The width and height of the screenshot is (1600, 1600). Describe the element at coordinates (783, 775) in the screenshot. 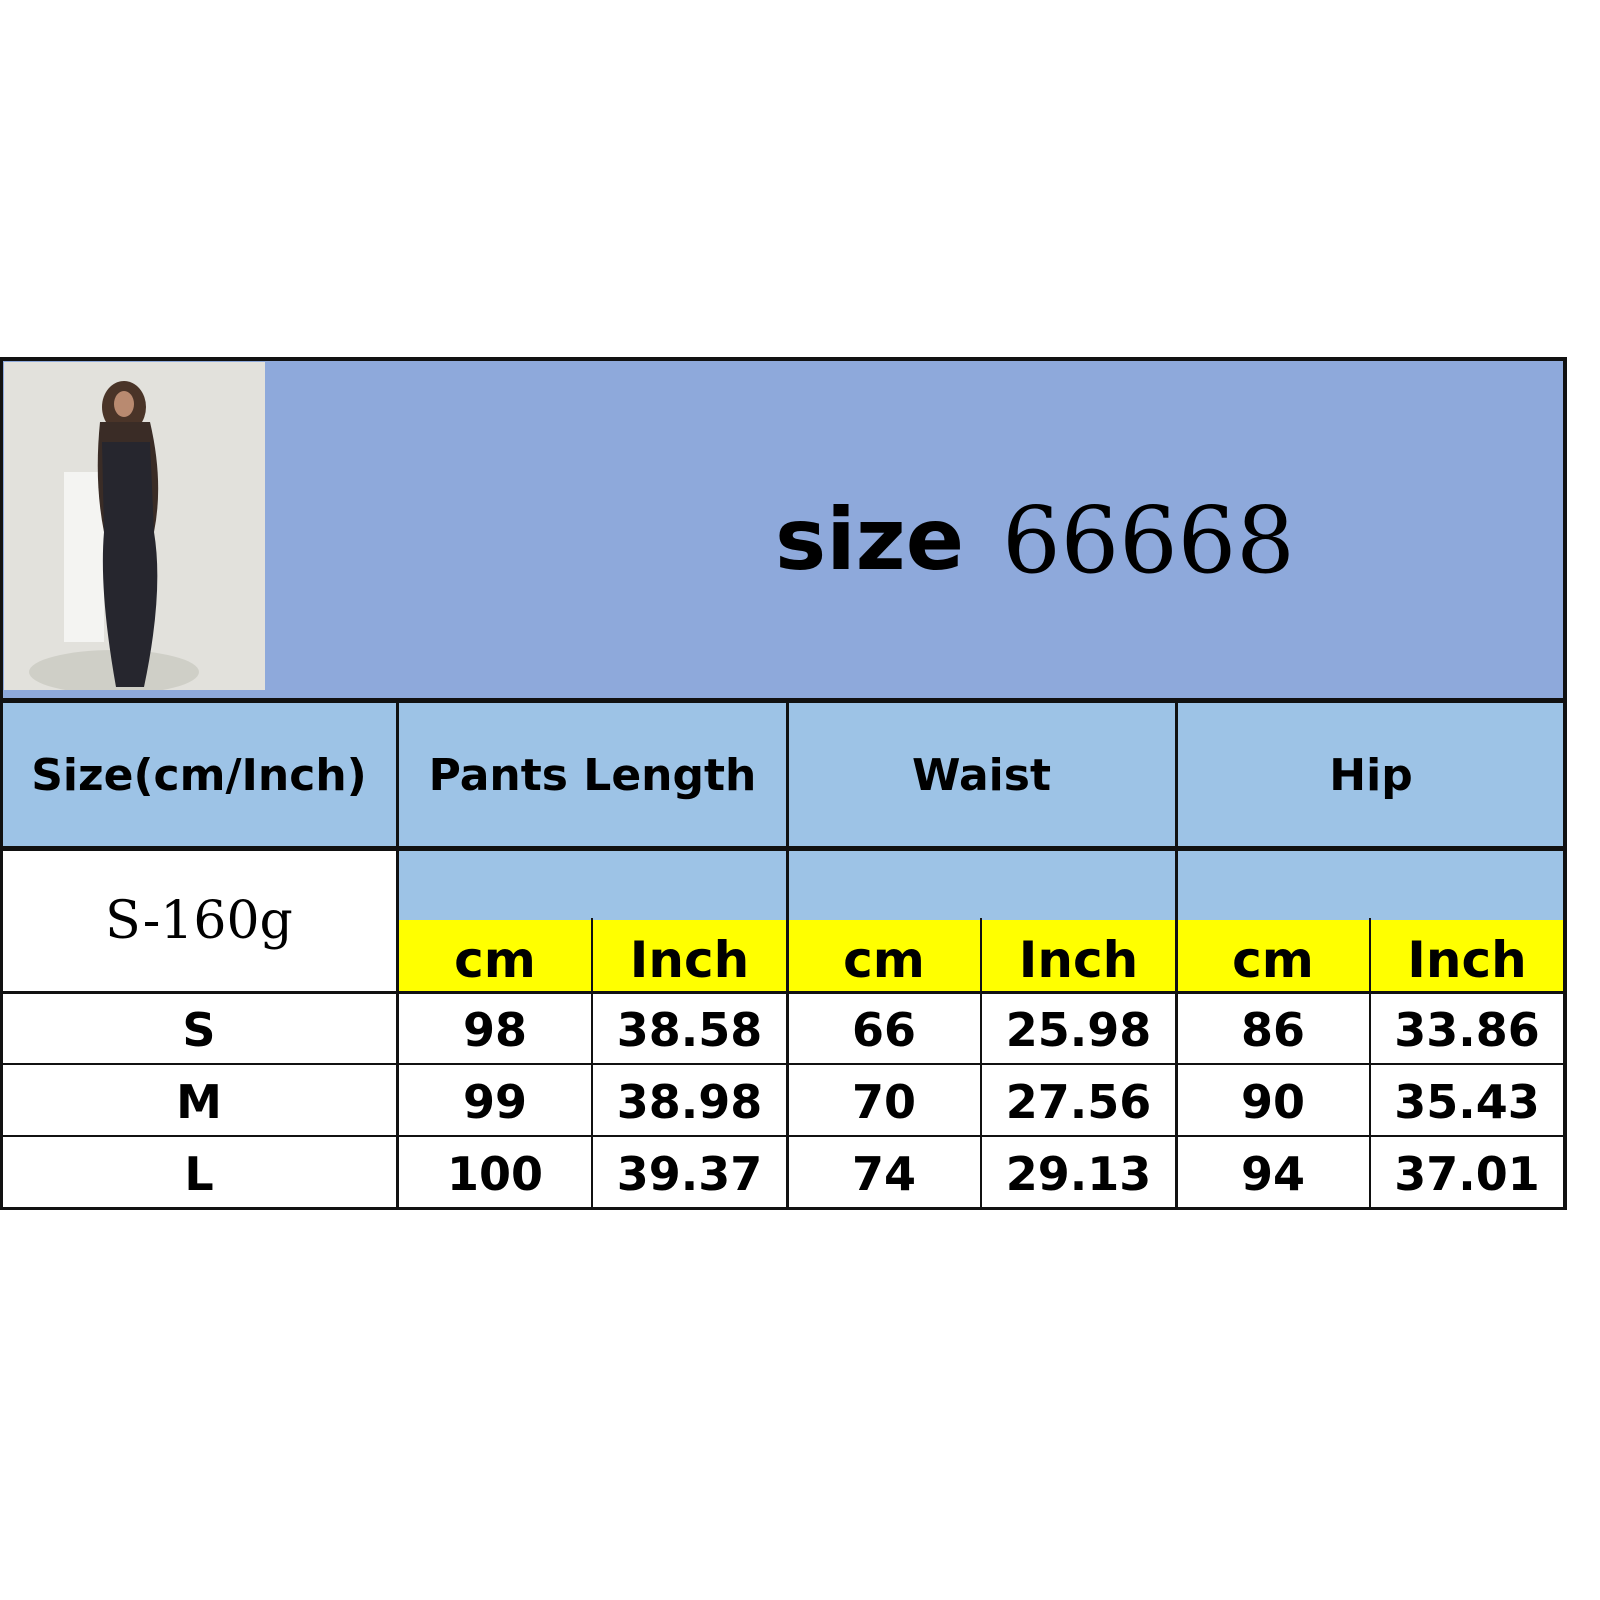

I see `header-row` at that location.